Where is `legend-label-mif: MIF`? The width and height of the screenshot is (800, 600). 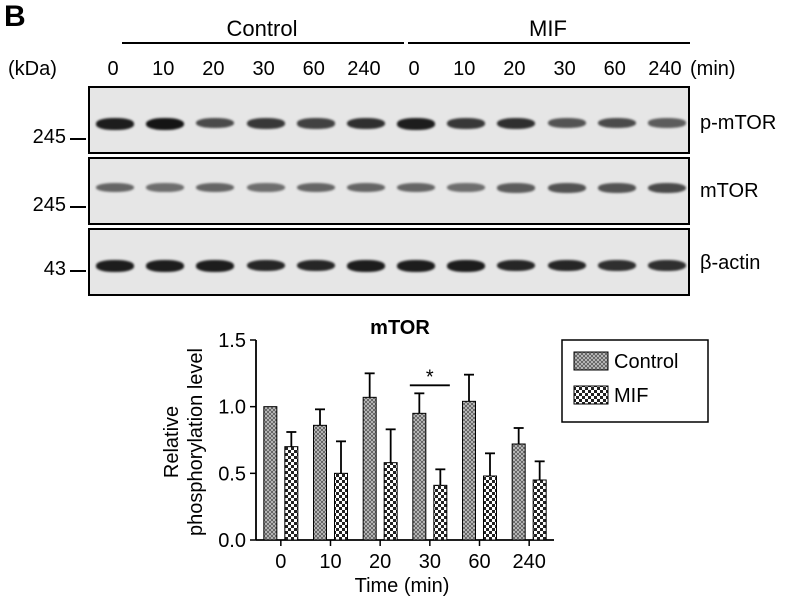 legend-label-mif: MIF is located at coordinates (631, 396).